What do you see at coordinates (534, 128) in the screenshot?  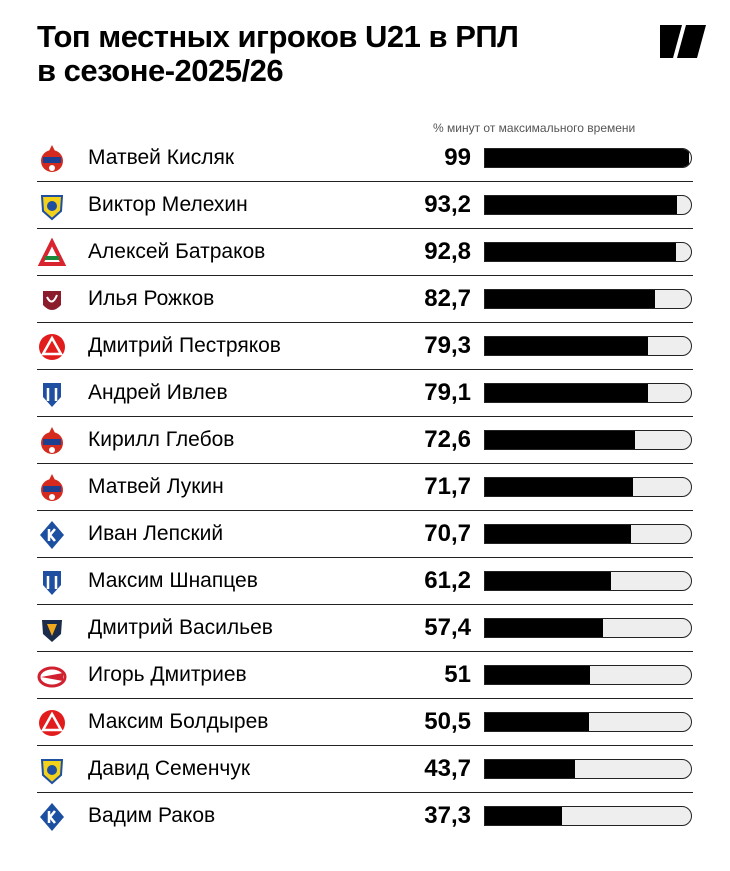 I see `axis-label: % минут от максимального времени` at bounding box center [534, 128].